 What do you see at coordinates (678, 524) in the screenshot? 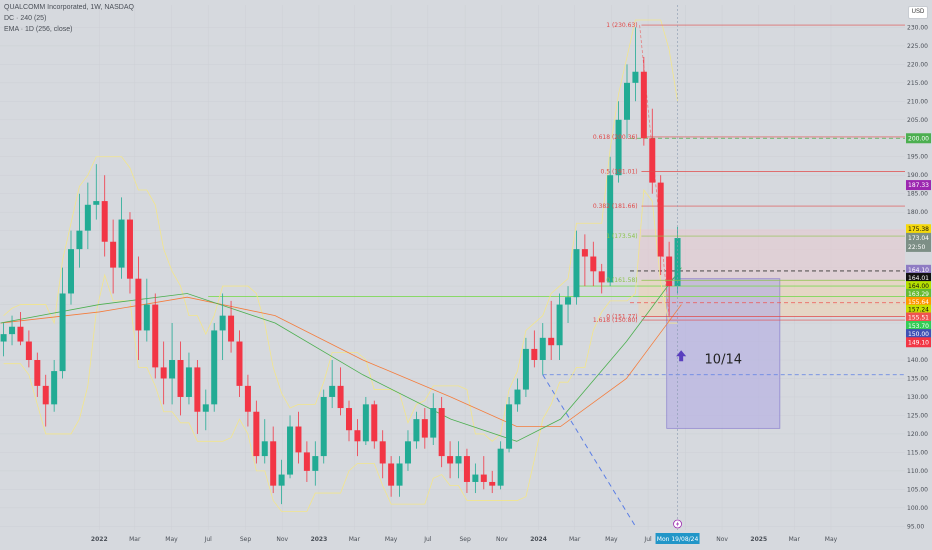
I see `flash-icon-bolt` at bounding box center [678, 524].